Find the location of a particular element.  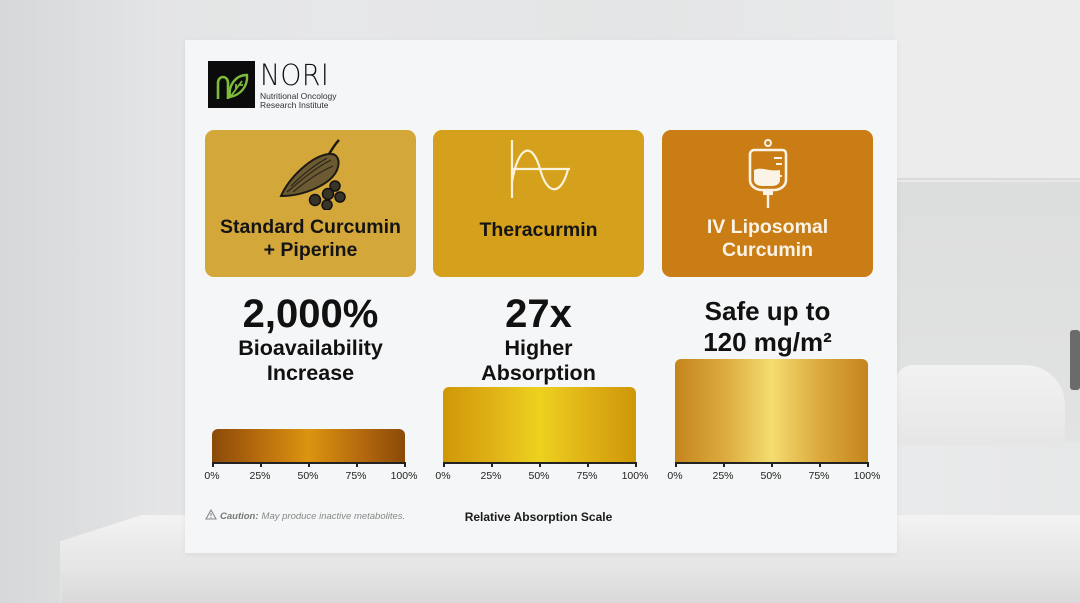

brand-subtitle-line2: Research Institute is located at coordinates (294, 105).